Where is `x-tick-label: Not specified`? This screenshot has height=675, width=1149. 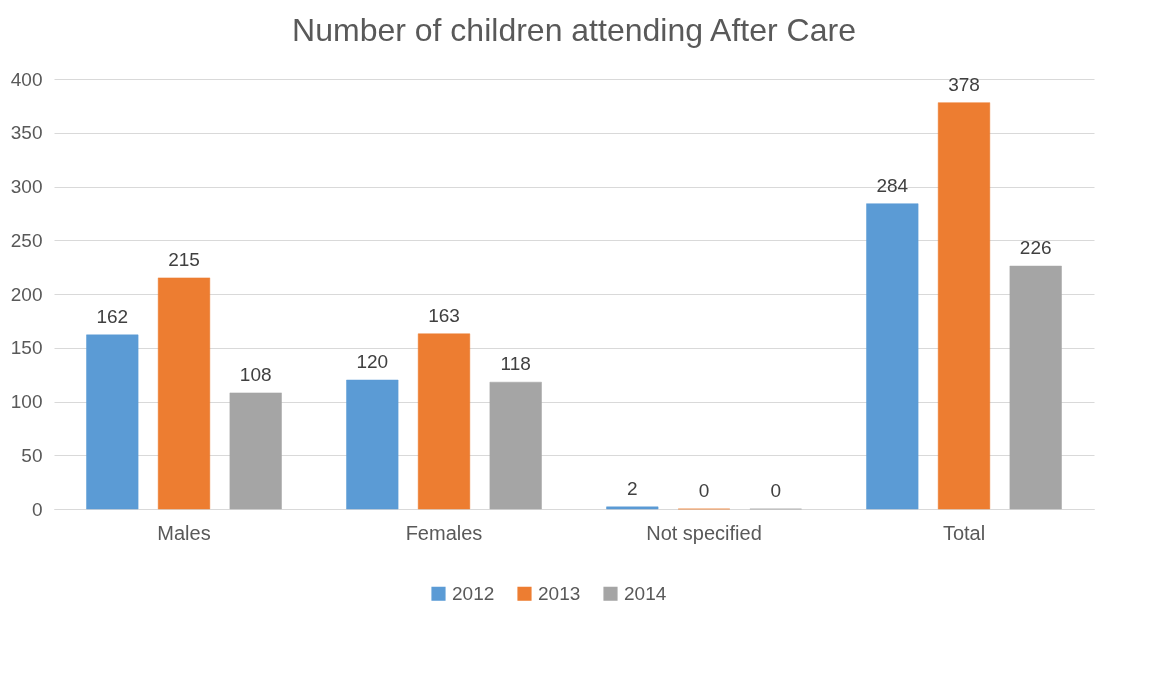 x-tick-label: Not specified is located at coordinates (704, 532).